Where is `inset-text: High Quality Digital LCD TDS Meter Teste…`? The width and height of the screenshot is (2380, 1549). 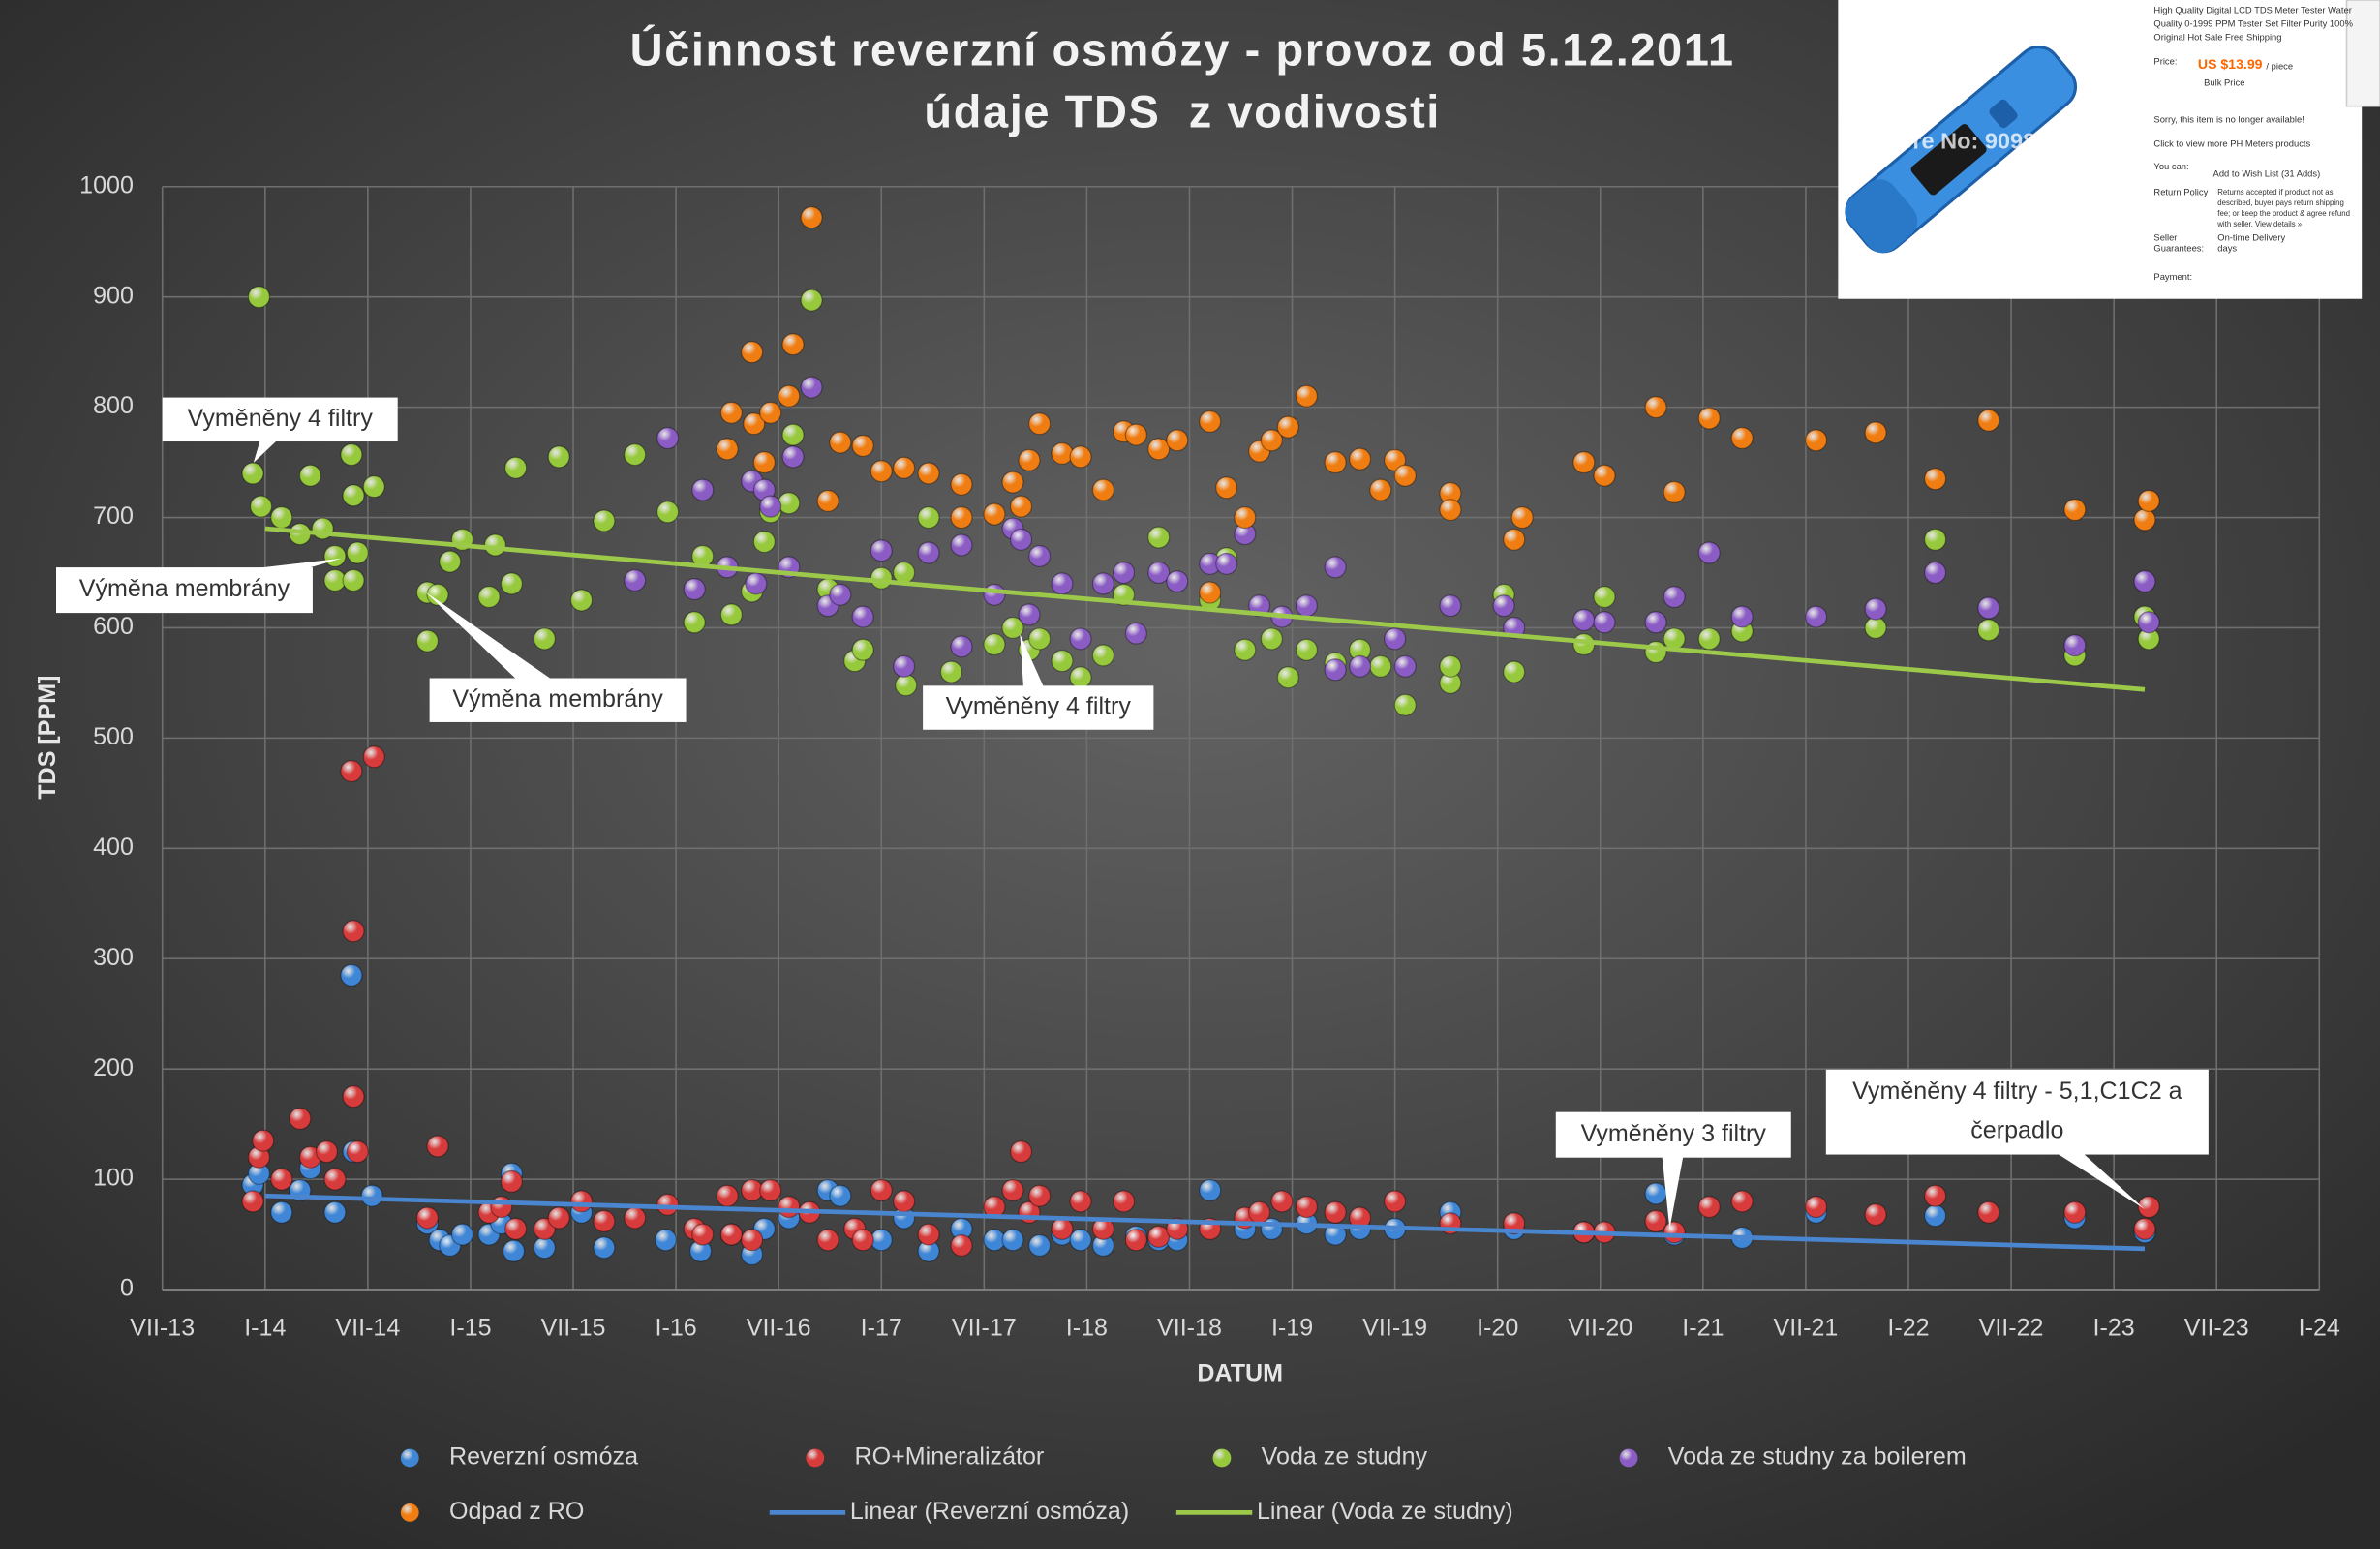
inset-text: High Quality Digital LCD TDS Meter Teste… is located at coordinates (2252, 9).